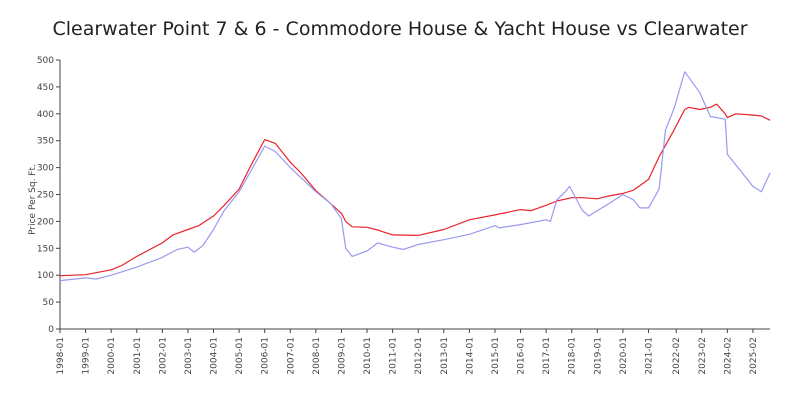 This screenshot has height=400, width=800. Describe the element at coordinates (51, 330) in the screenshot. I see `y-tick-label: 0` at that location.